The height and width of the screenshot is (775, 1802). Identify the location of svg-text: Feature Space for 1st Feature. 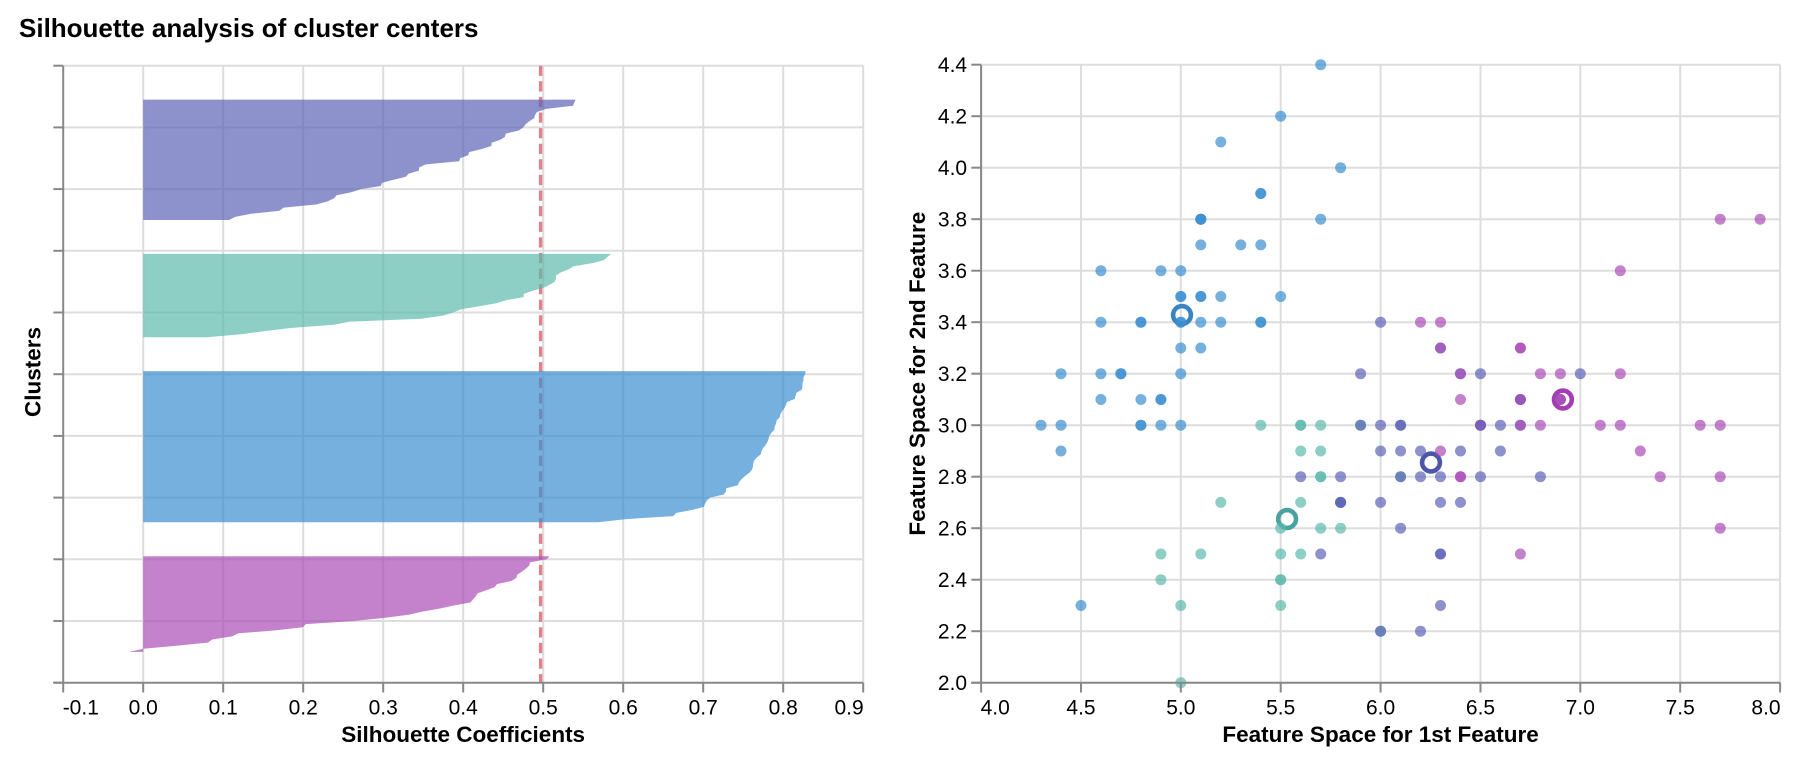
(1380, 734).